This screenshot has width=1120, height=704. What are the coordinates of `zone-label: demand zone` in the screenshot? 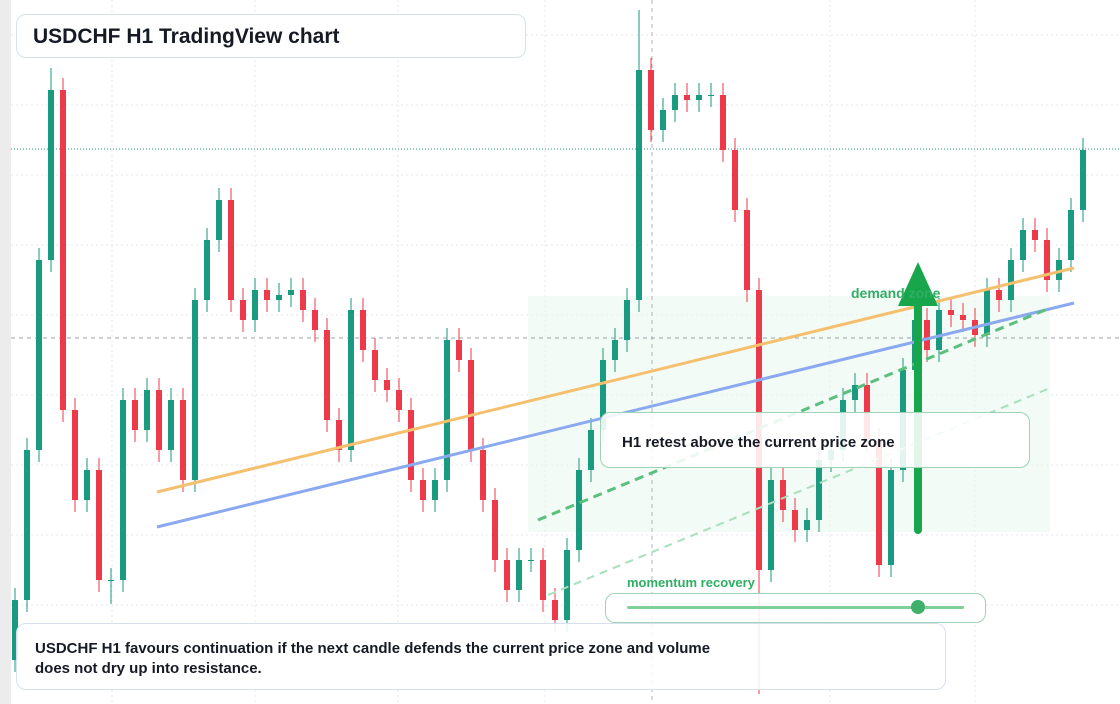 It's located at (896, 293).